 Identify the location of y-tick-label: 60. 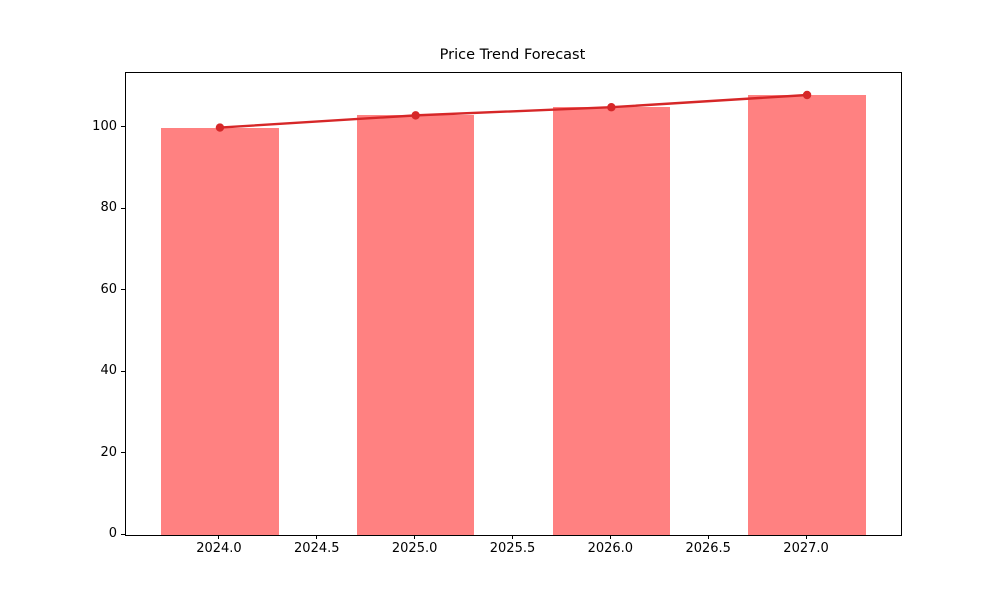
(108, 289).